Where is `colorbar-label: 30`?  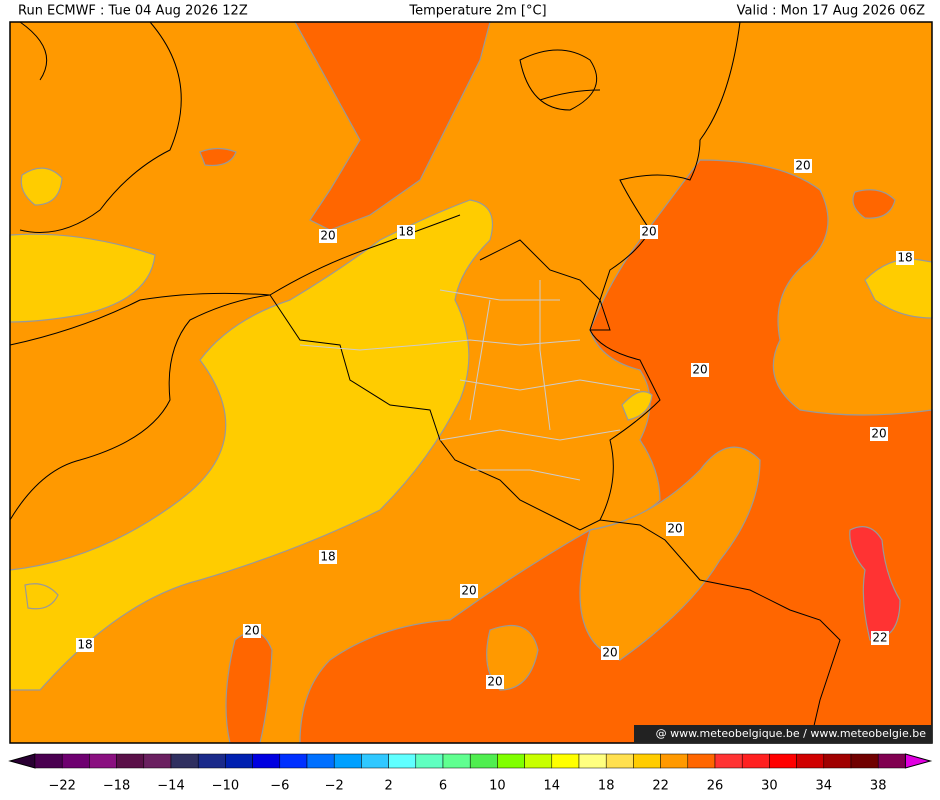
colorbar-label: 30 is located at coordinates (769, 786).